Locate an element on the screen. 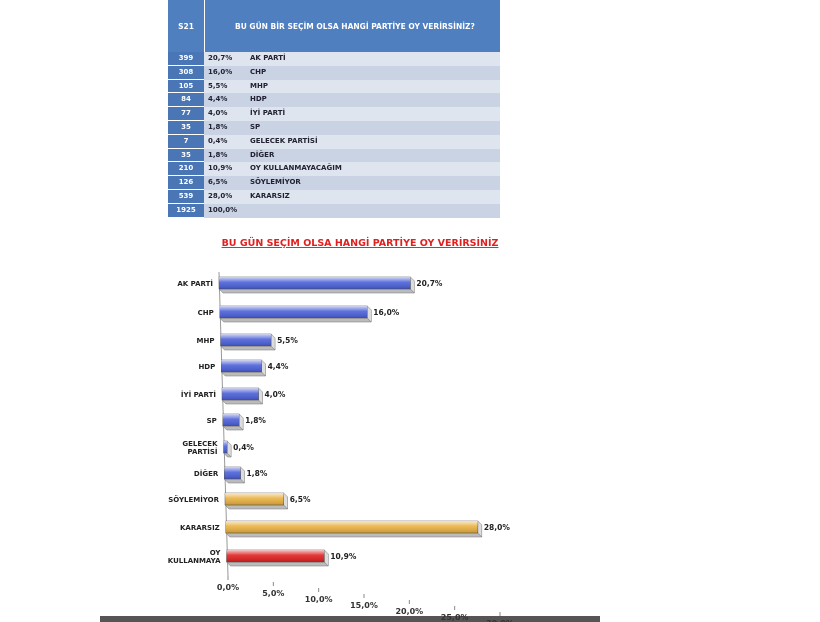  table-cell: 20,7% is located at coordinates (220, 58).